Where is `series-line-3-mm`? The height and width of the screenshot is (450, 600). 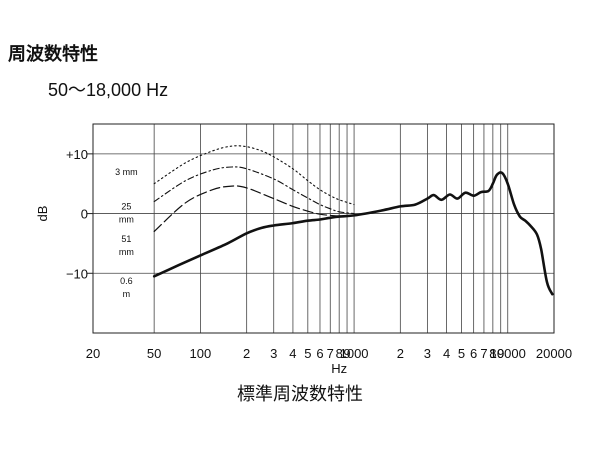 series-line-3-mm is located at coordinates (254, 175).